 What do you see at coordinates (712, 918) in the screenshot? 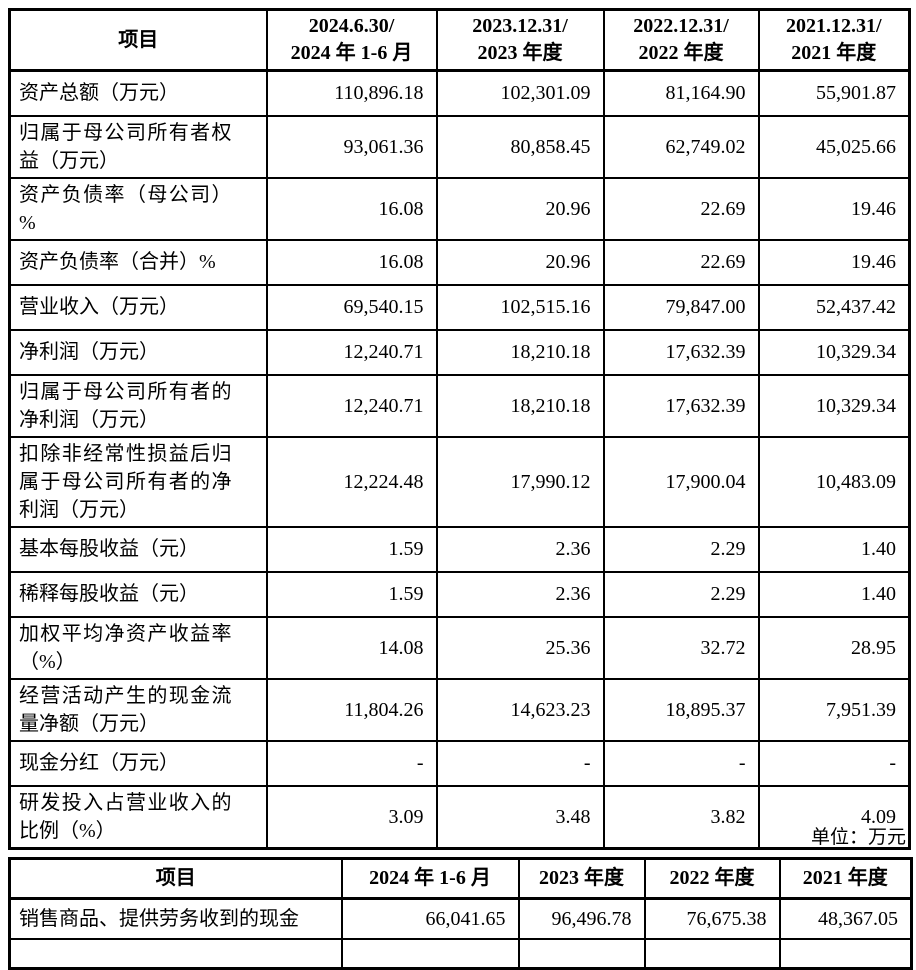
I see `row-value: 76,675.38` at bounding box center [712, 918].